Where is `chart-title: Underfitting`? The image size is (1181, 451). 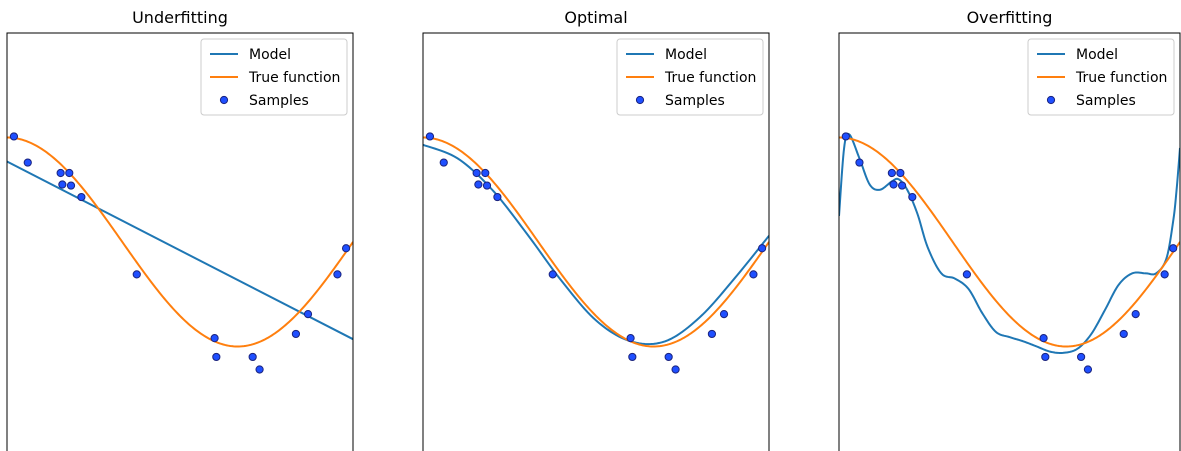
chart-title: Underfitting is located at coordinates (180, 17).